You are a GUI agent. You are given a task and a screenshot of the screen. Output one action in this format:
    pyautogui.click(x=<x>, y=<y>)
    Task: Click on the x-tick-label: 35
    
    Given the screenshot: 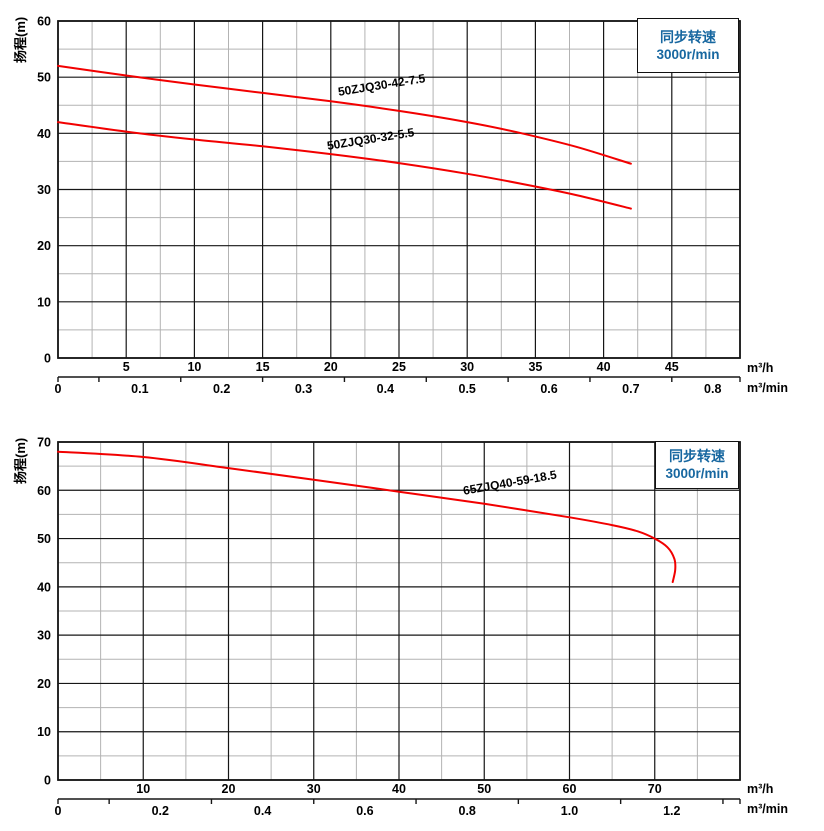 What is the action you would take?
    pyautogui.click(x=535, y=367)
    